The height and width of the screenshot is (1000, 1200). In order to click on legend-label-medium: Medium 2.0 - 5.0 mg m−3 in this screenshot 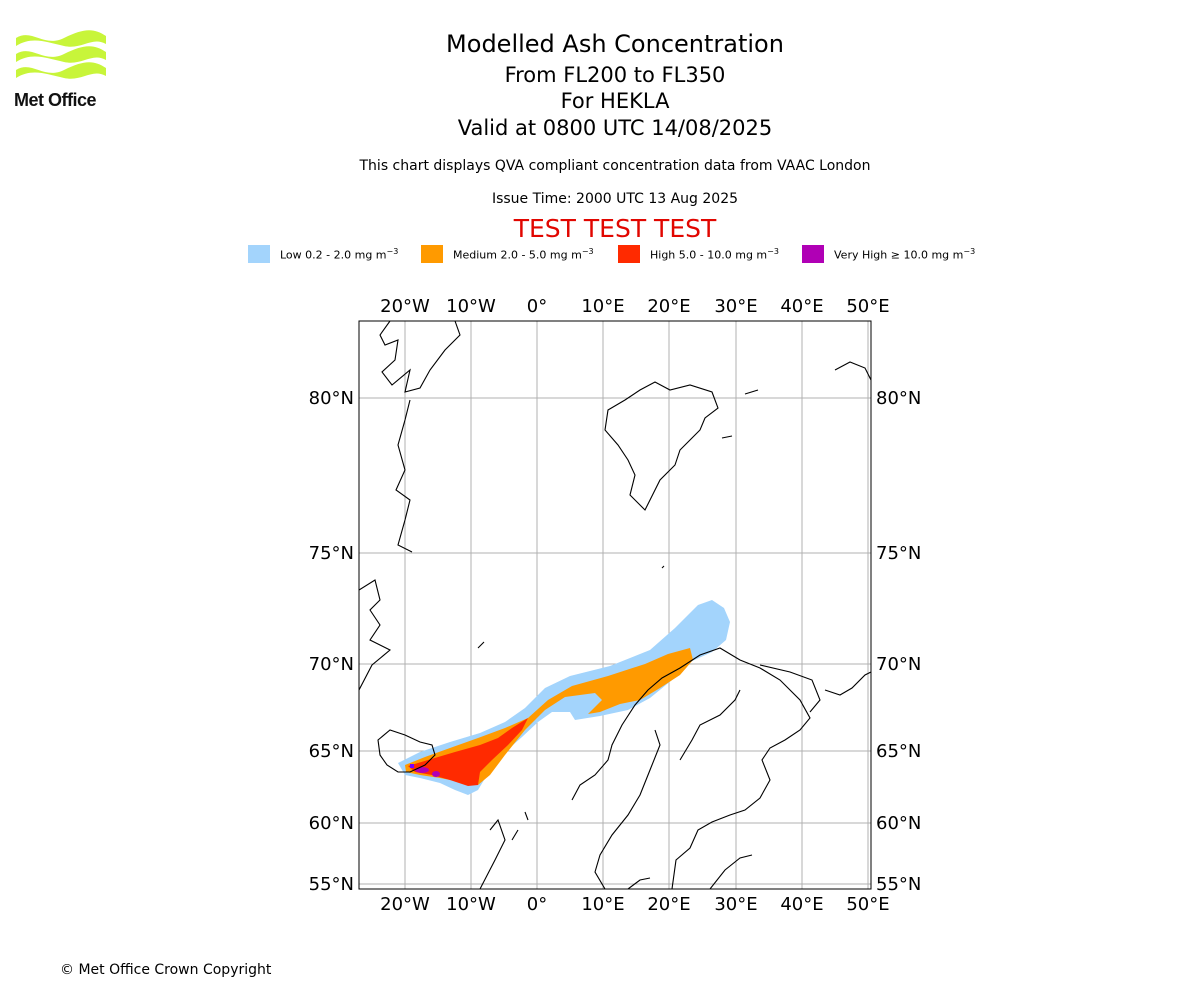, I will do `click(523, 254)`.